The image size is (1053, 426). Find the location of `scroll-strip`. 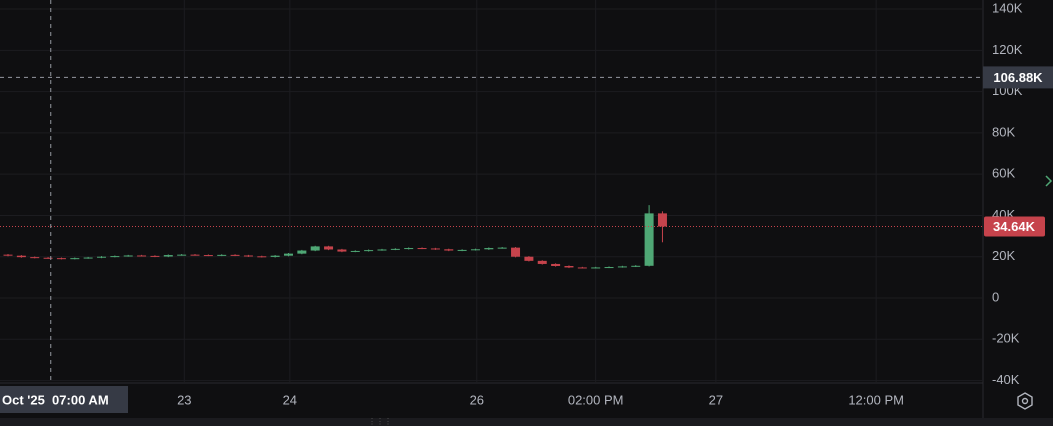

scroll-strip is located at coordinates (526, 422).